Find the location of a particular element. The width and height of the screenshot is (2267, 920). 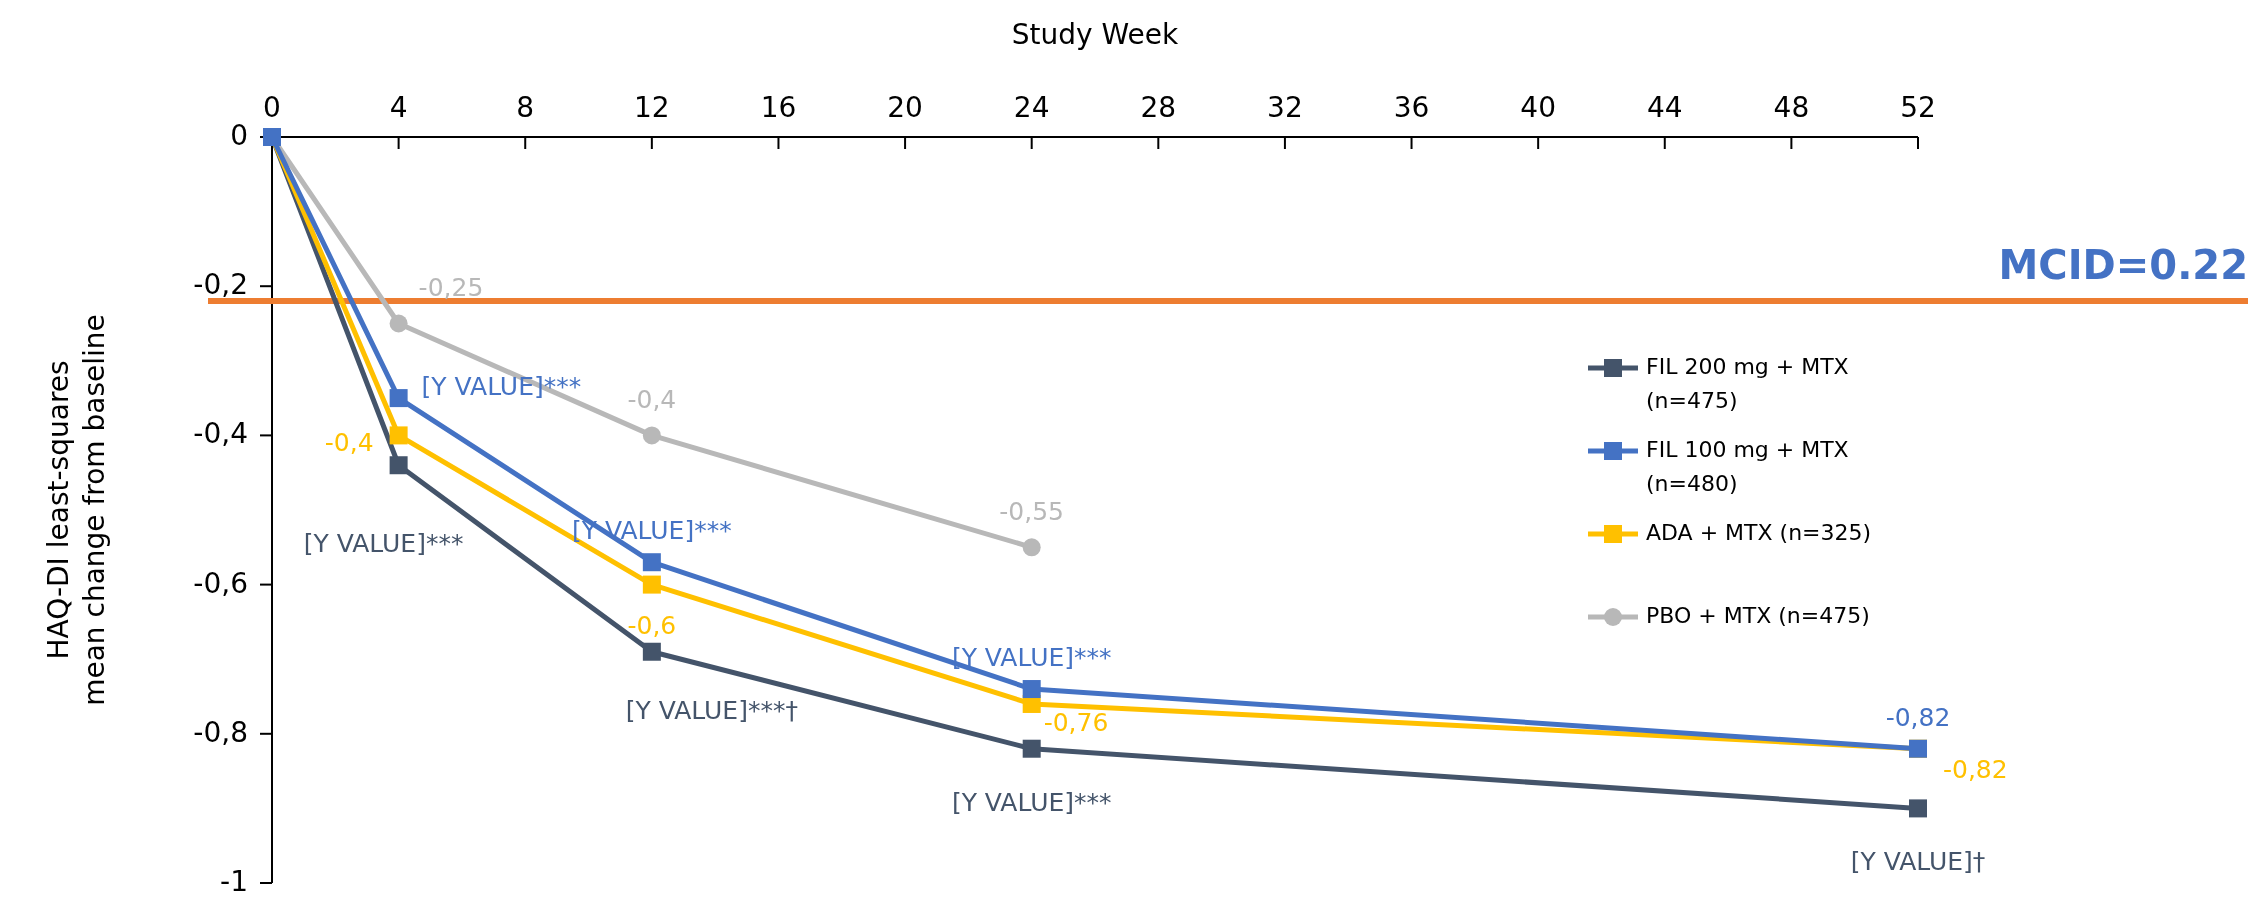

legend-label: FIL 200 mg + MTX (n=475) is located at coordinates (1747, 383).